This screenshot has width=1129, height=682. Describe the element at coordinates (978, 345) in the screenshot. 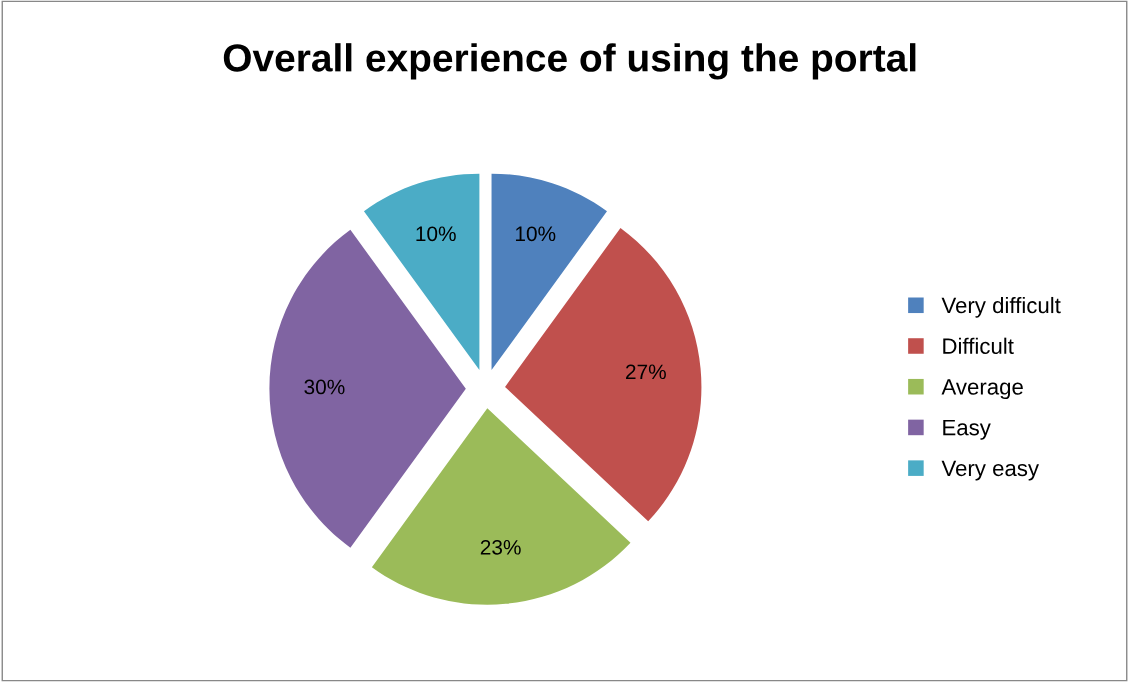

I see `legend-label: Difficult` at that location.